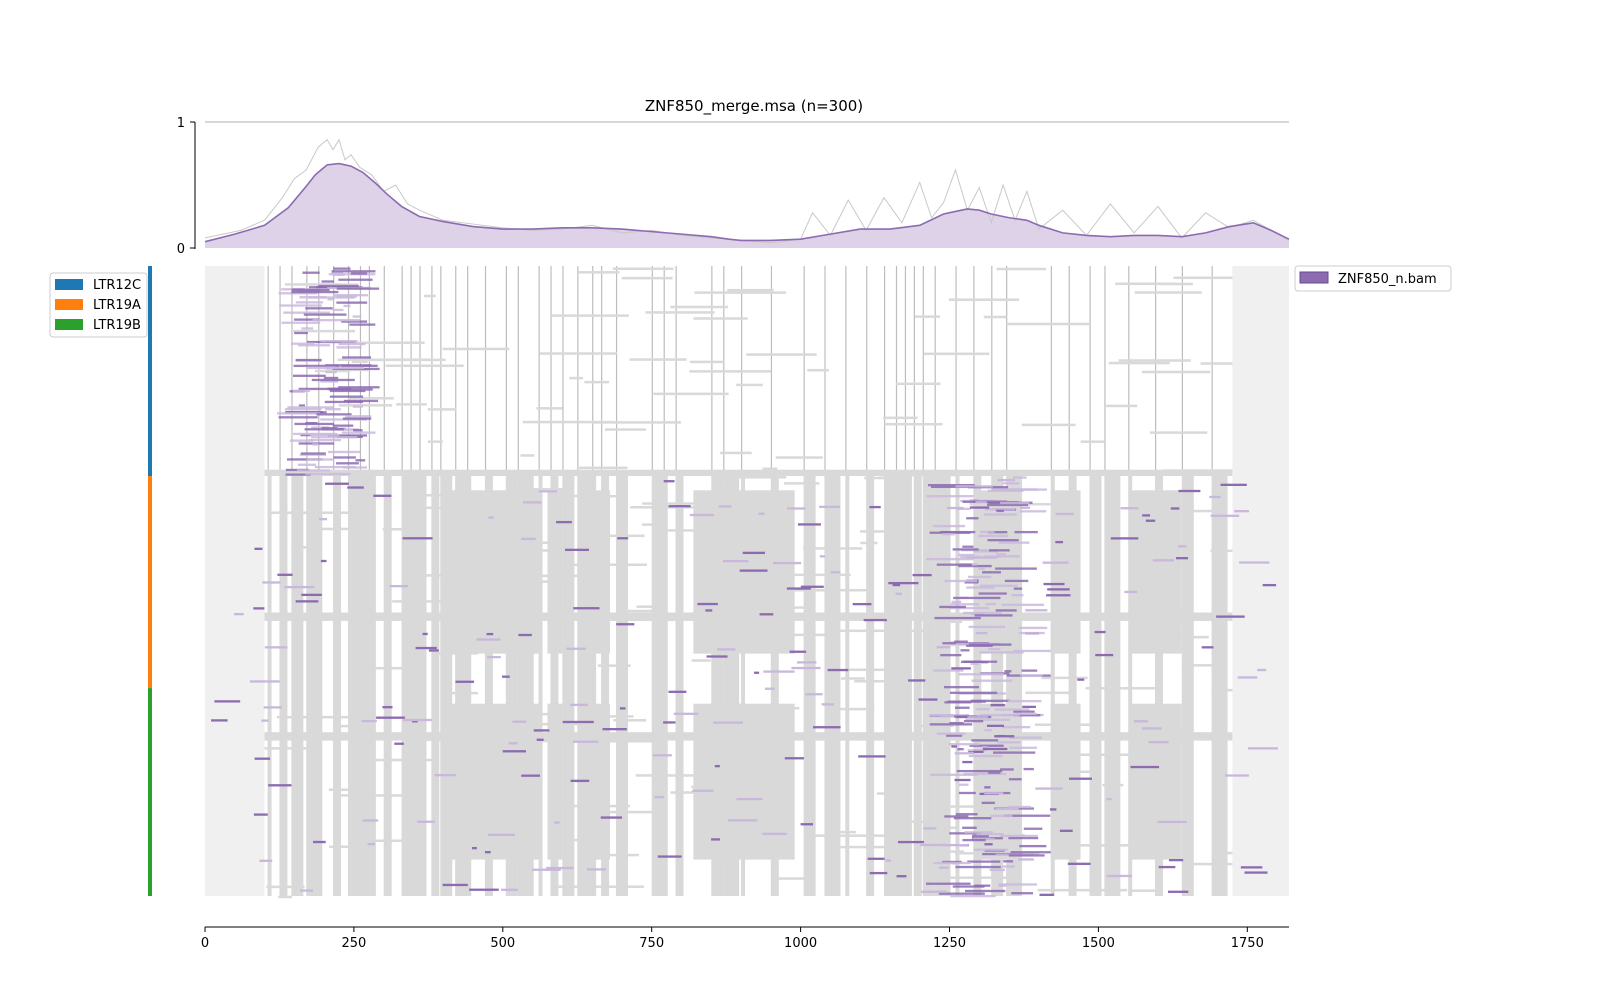  What do you see at coordinates (117, 285) in the screenshot?
I see `legend-label-ltr12c: LTR12C` at bounding box center [117, 285].